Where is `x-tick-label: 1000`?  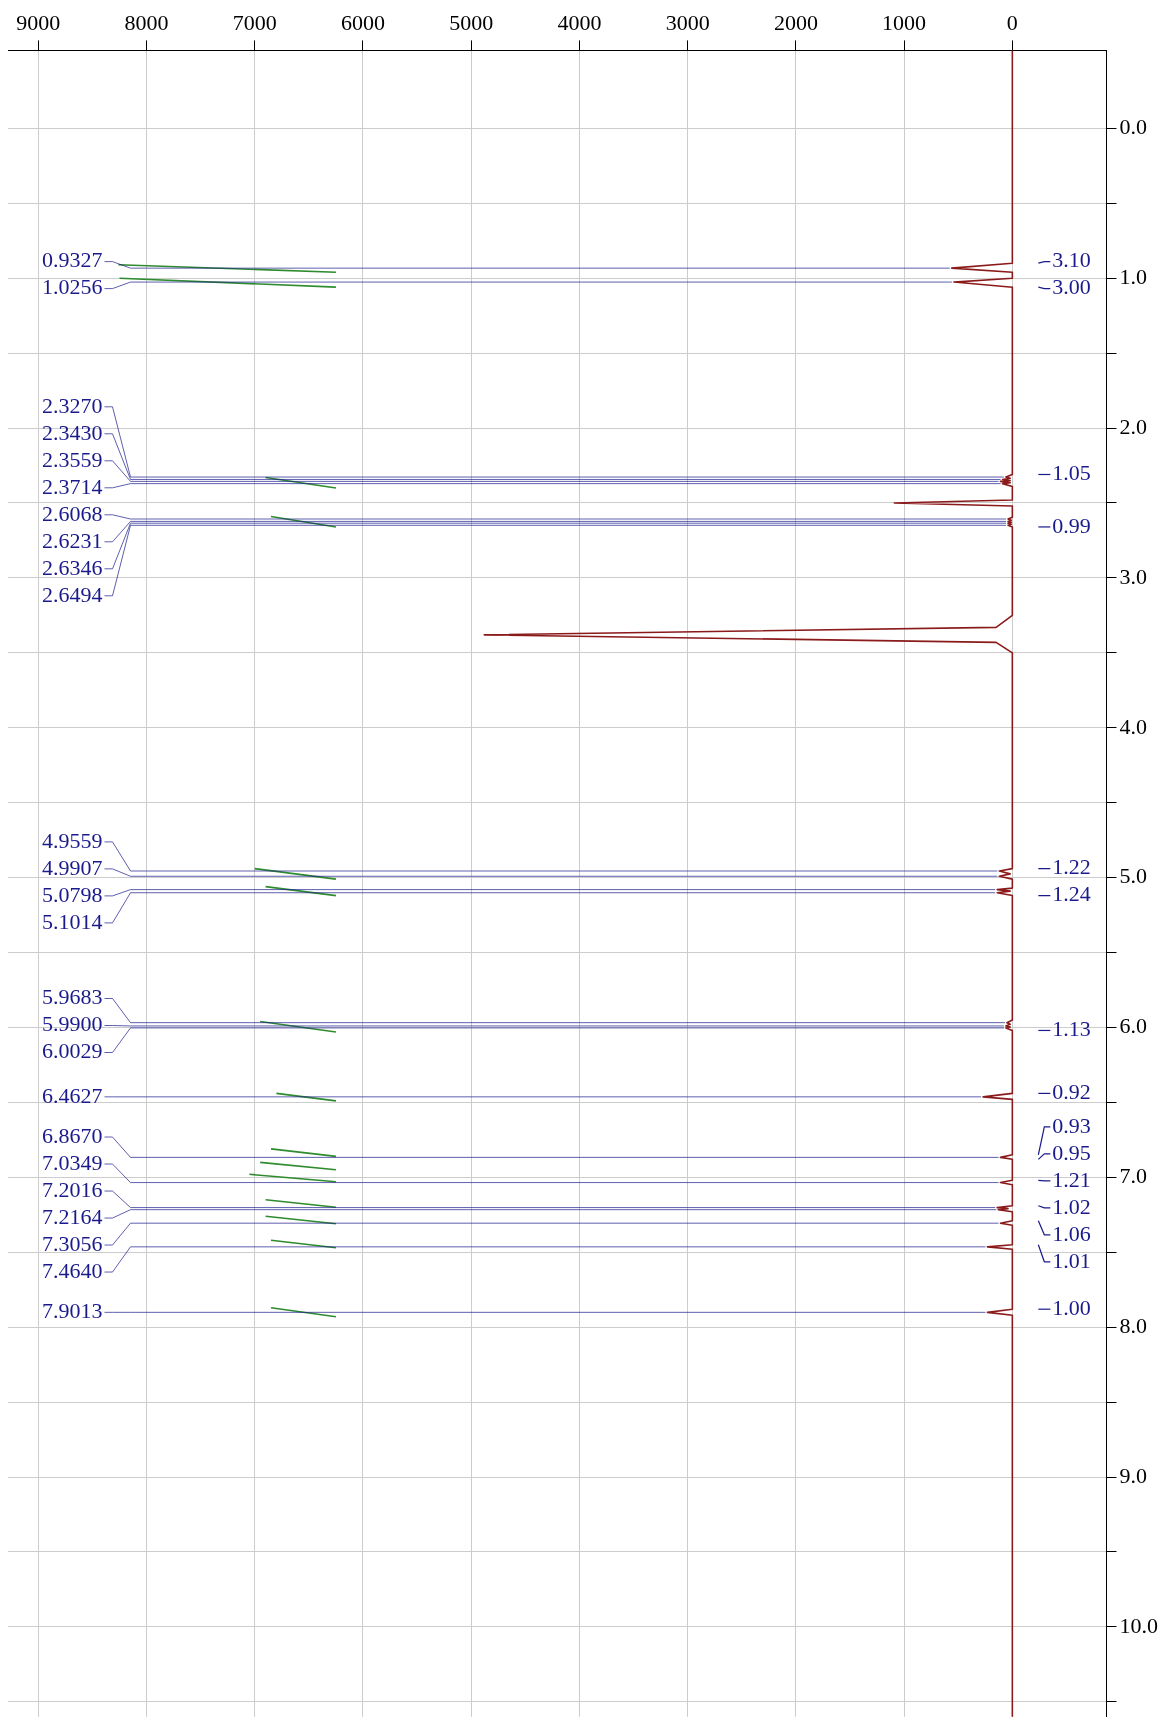 x-tick-label: 1000 is located at coordinates (904, 22).